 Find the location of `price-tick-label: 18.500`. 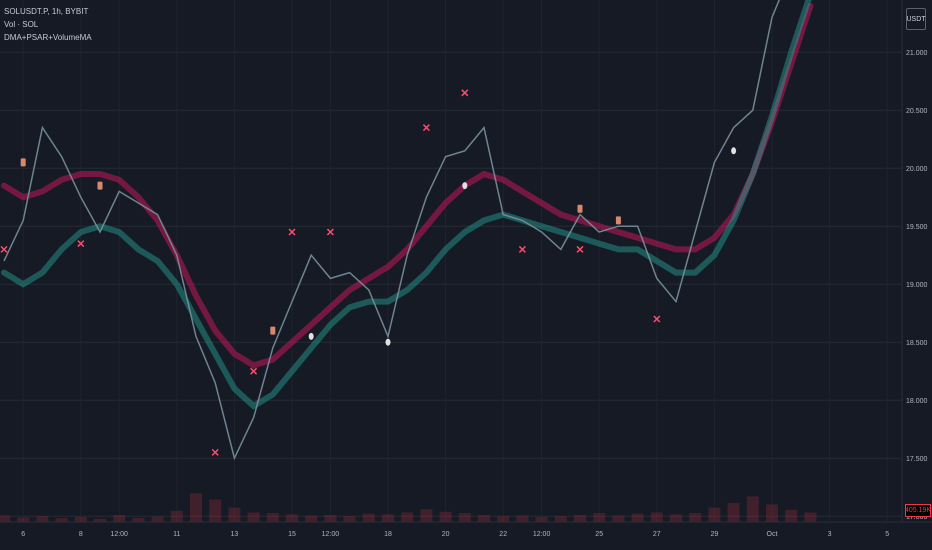

price-tick-label: 18.500 is located at coordinates (917, 343).